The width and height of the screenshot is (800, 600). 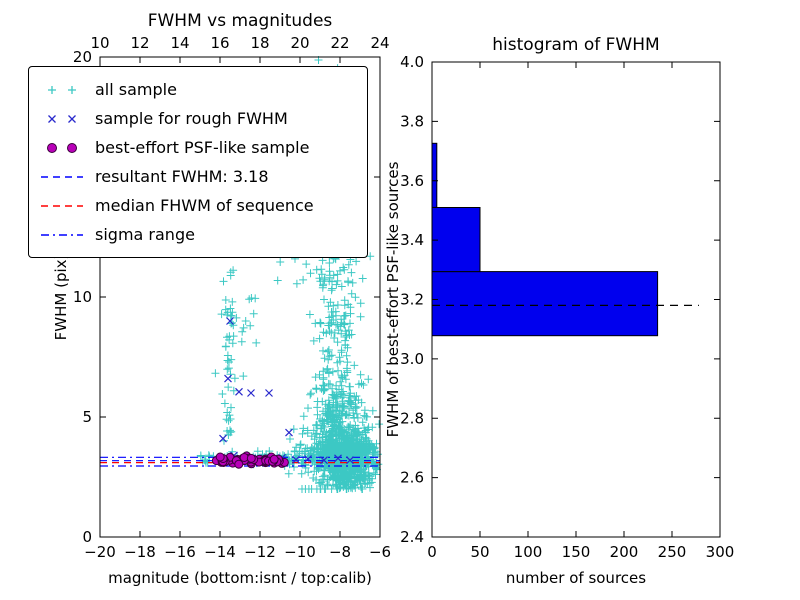 I want to click on legend-entry: best-effort PSF-like sample, so click(x=198, y=147).